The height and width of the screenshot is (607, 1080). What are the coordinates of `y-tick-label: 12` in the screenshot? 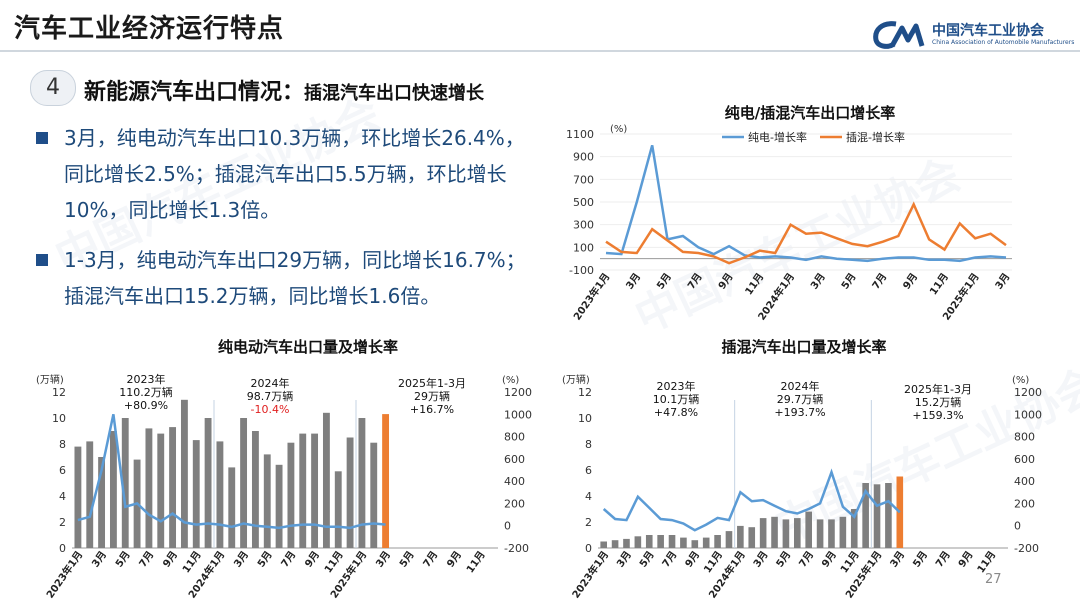 It's located at (585, 392).